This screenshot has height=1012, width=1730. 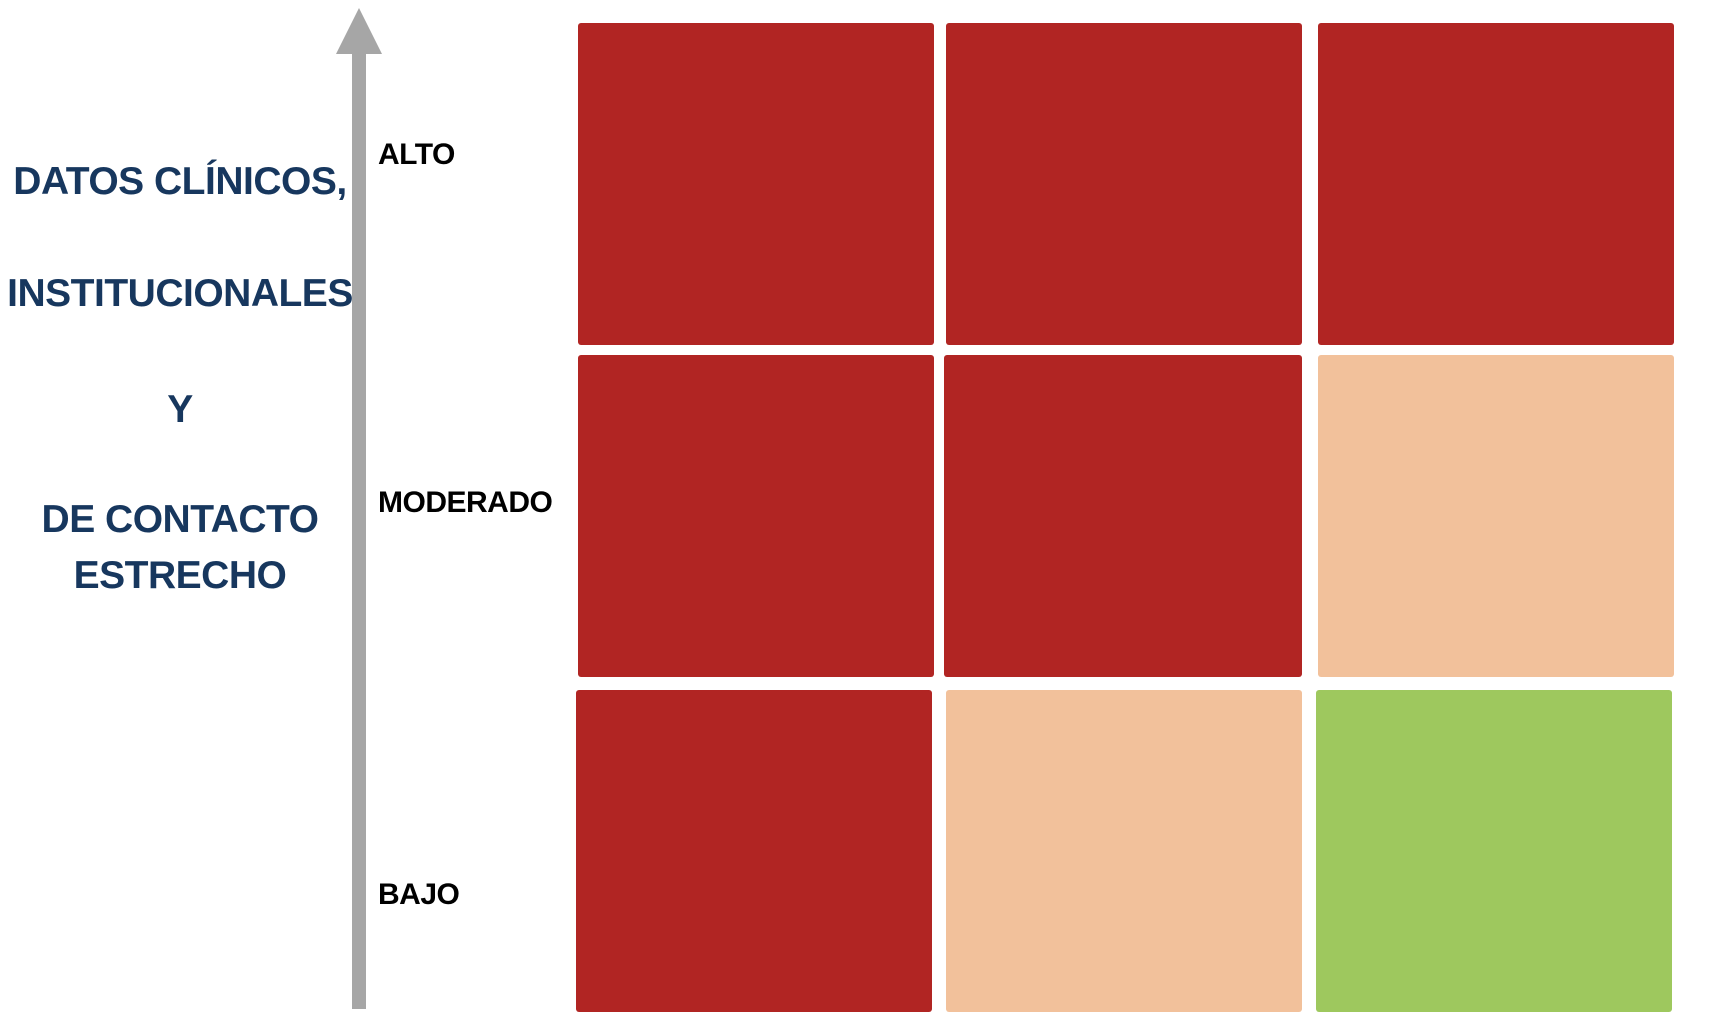 I want to click on matrix-cell-r3-c1, so click(x=754, y=851).